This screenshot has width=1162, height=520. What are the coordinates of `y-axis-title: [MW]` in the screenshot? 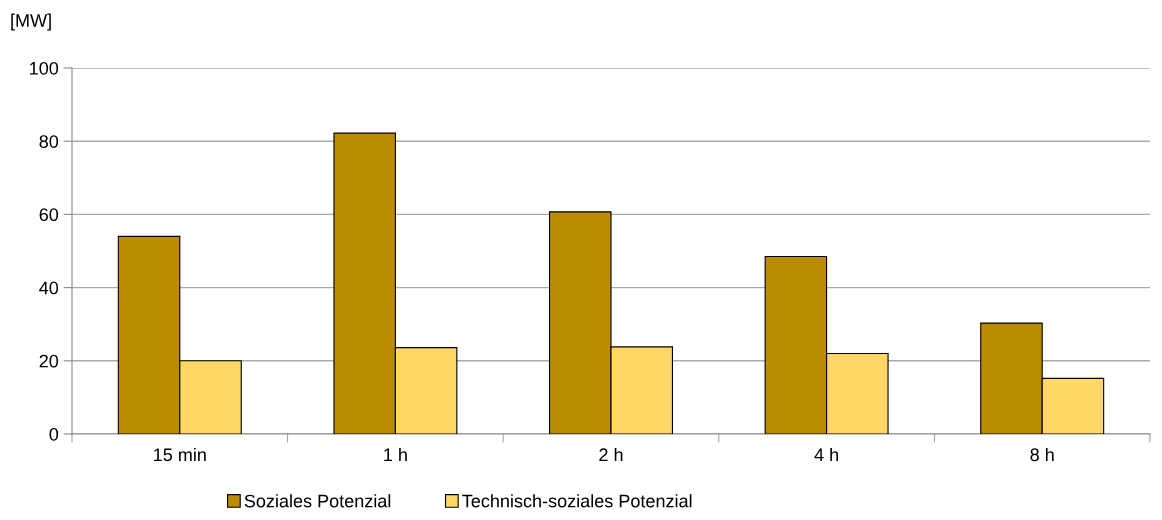 It's located at (31, 22).